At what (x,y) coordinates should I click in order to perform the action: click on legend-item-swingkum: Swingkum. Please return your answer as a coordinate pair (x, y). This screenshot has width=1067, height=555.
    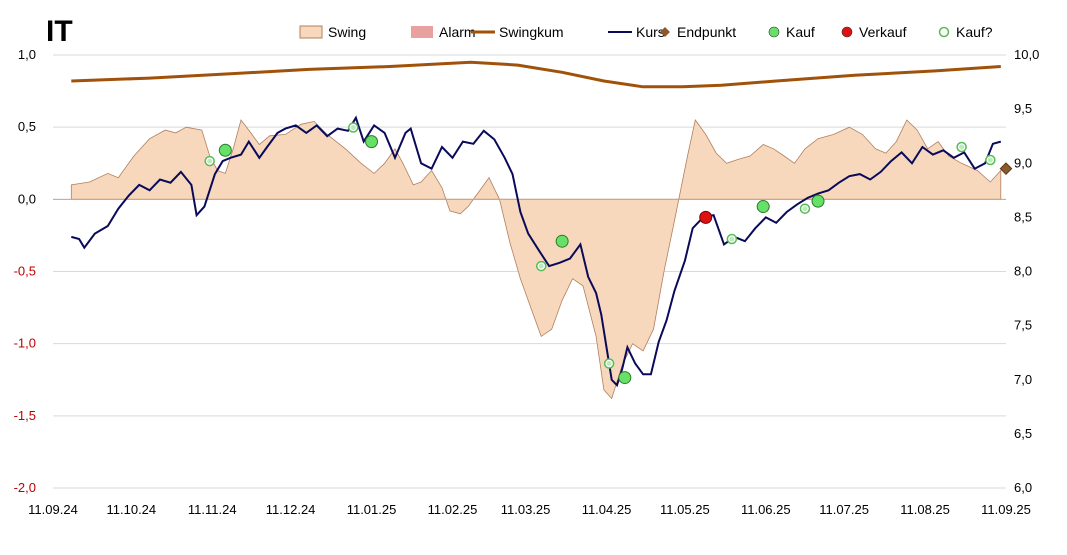
    Looking at the image, I should click on (517, 32).